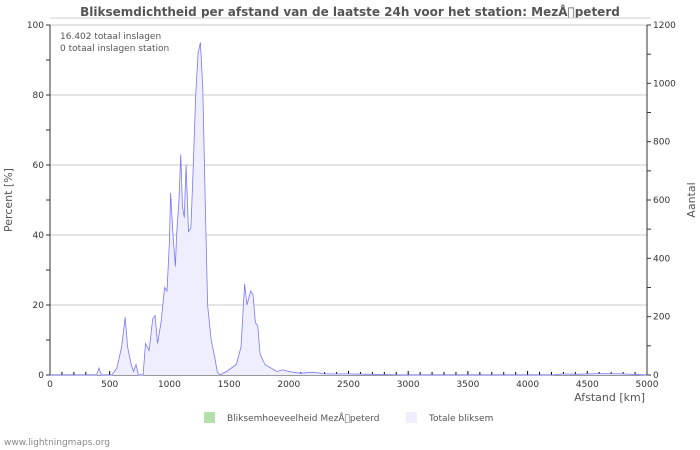 The width and height of the screenshot is (700, 450). What do you see at coordinates (661, 259) in the screenshot?
I see `y-right-tick-label: 400` at bounding box center [661, 259].